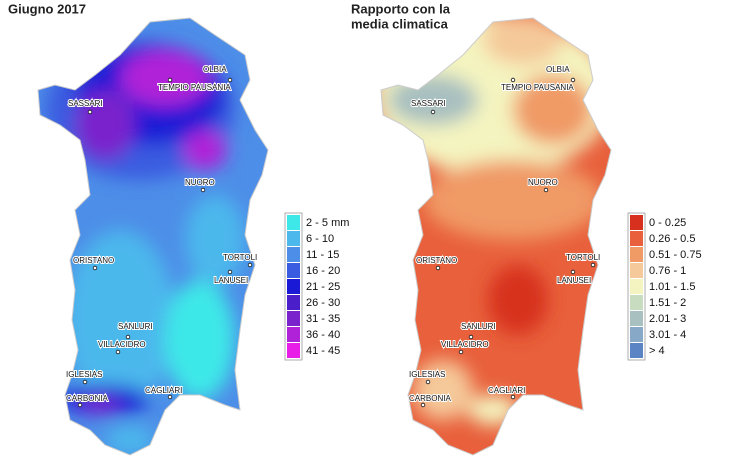  Describe the element at coordinates (400, 23) in the screenshot. I see `map-title: media climatica` at that location.